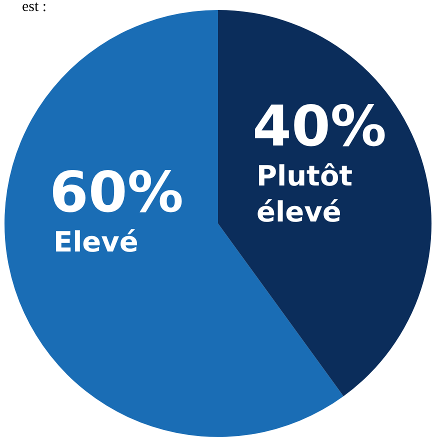 This screenshot has height=437, width=436. What do you see at coordinates (304, 194) in the screenshot?
I see `slice-label: Plutôt élevé` at bounding box center [304, 194].